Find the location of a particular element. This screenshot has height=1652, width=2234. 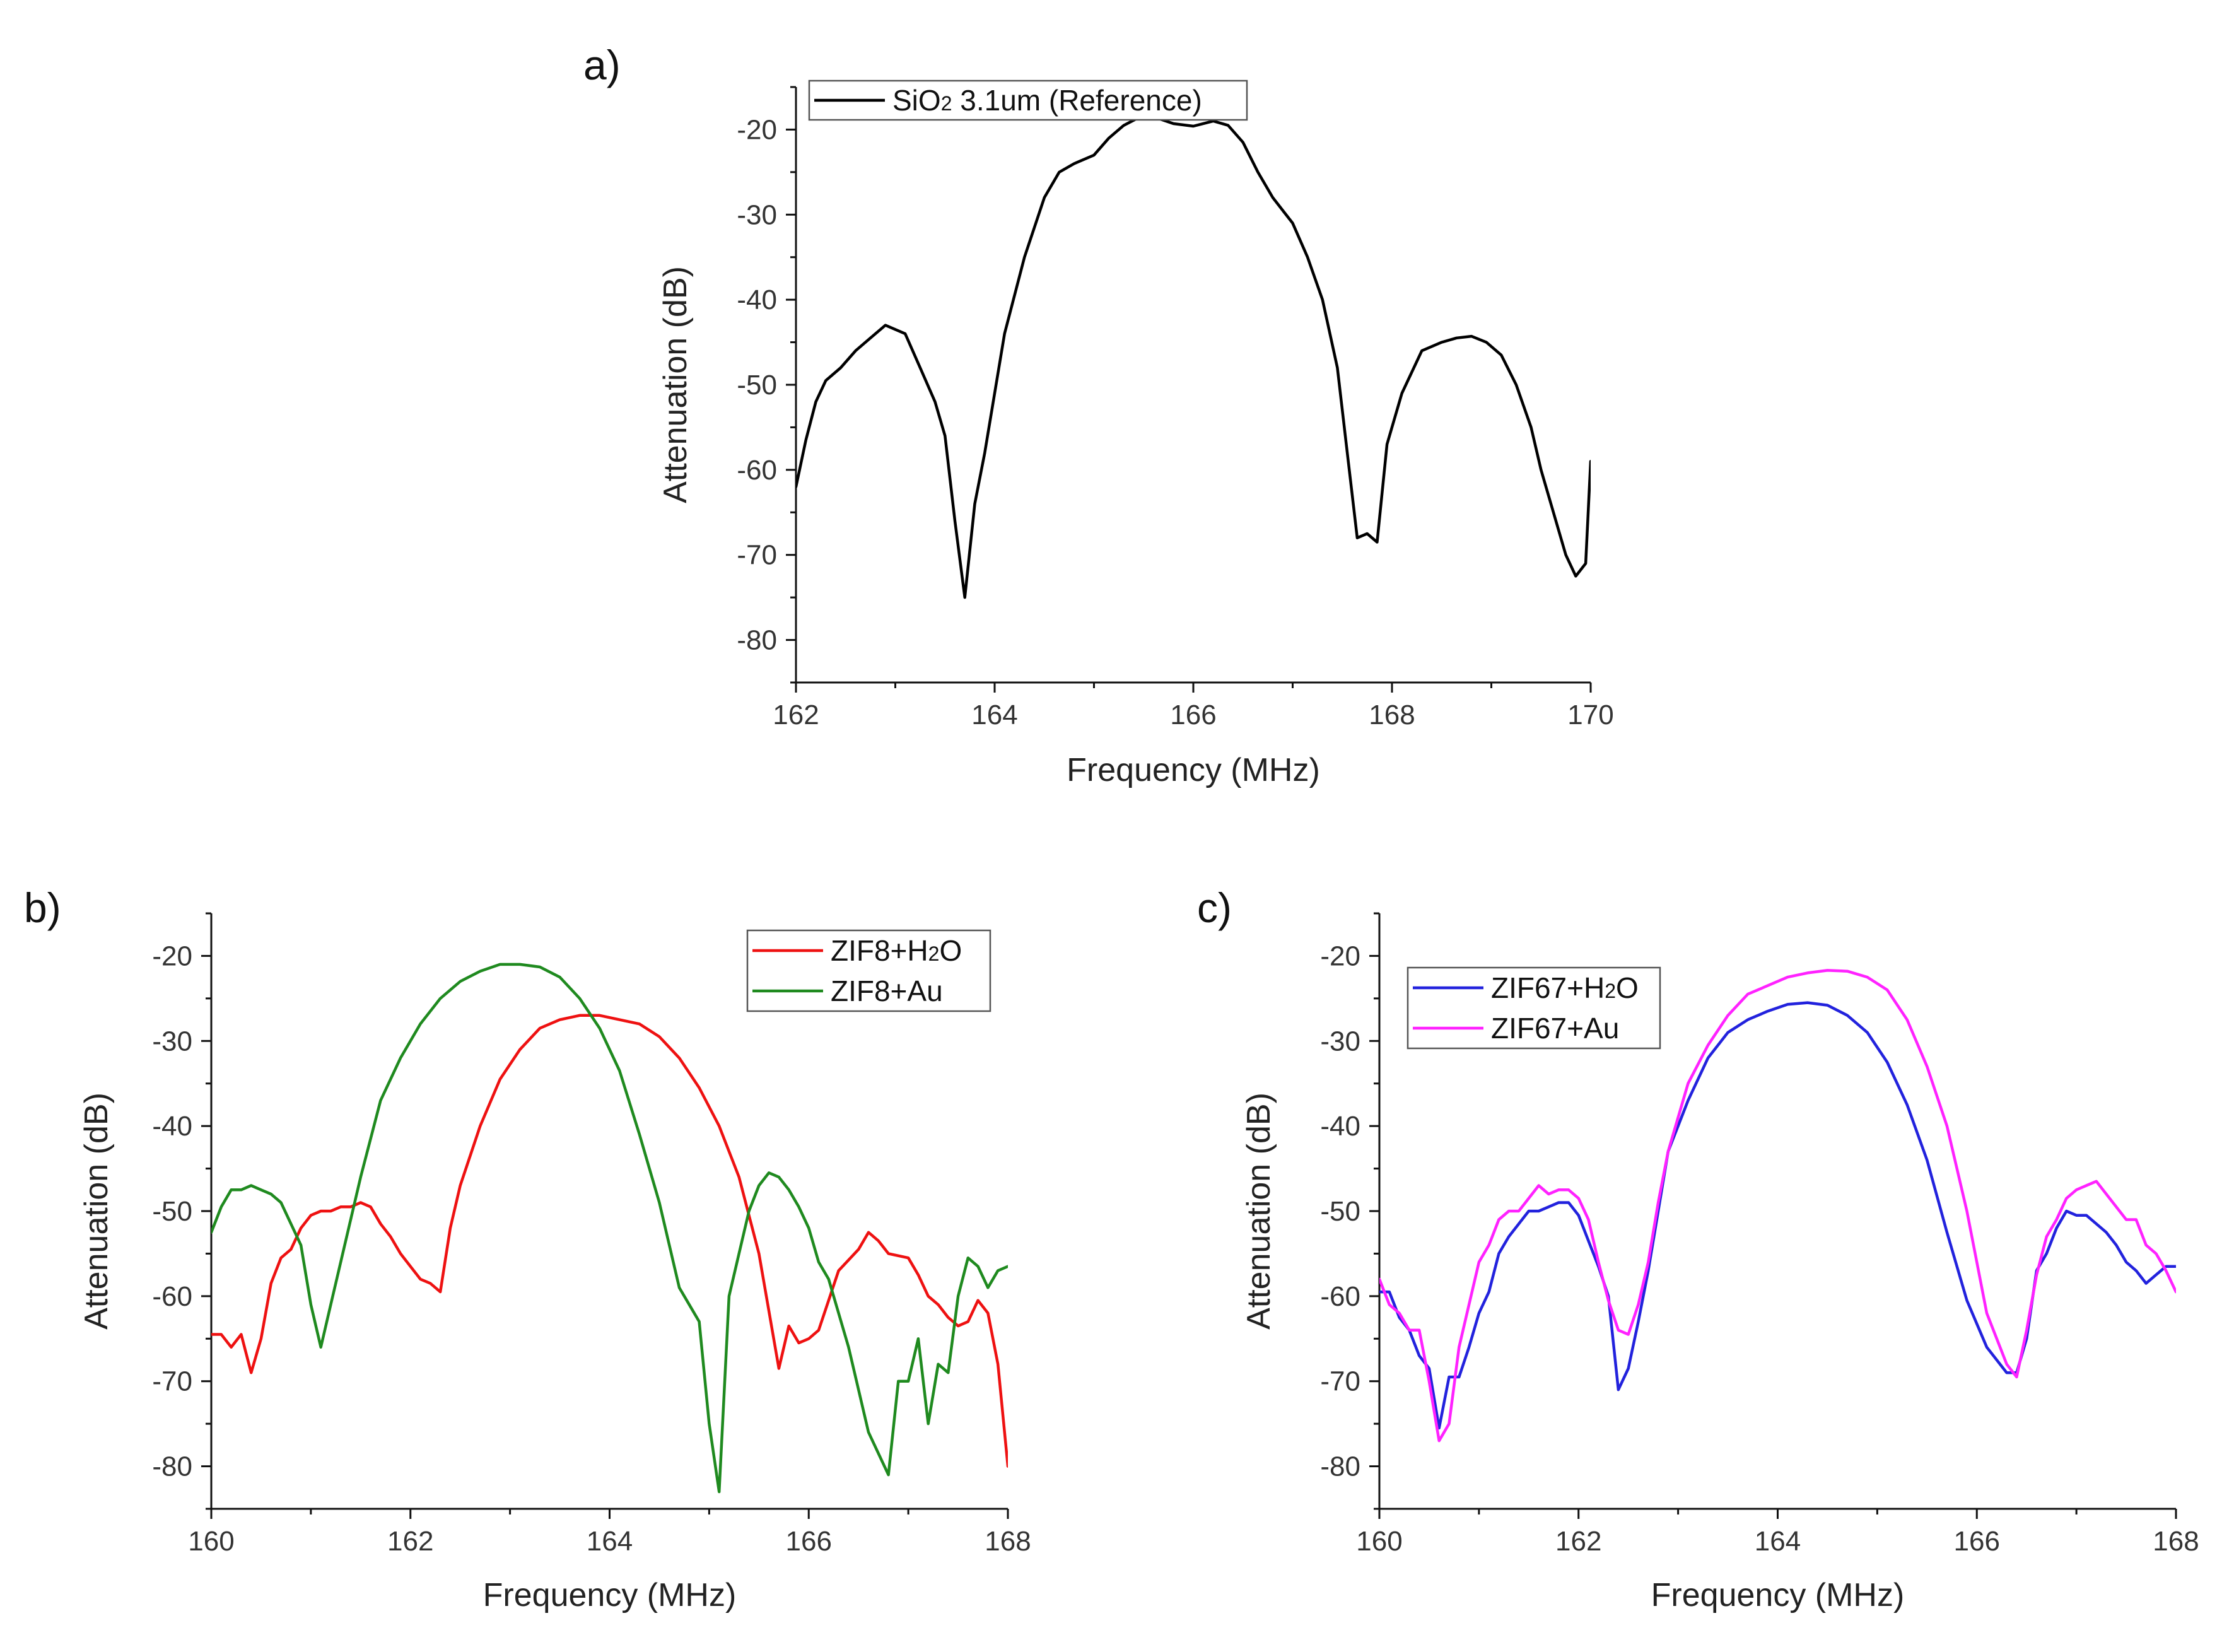

x-tick-label: 170 is located at coordinates (1590, 715).